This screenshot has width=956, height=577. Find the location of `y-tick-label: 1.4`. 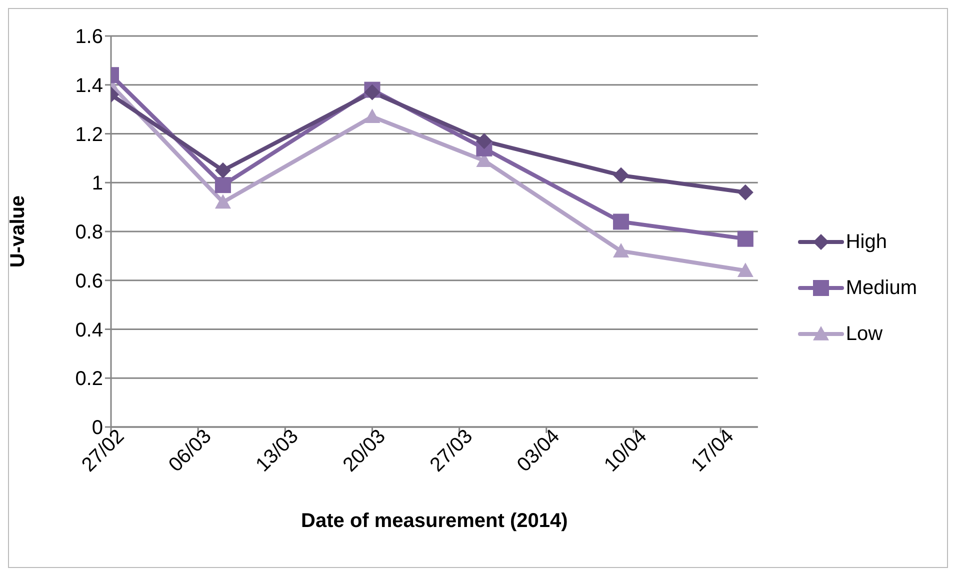

y-tick-label: 1.4 is located at coordinates (89, 85).